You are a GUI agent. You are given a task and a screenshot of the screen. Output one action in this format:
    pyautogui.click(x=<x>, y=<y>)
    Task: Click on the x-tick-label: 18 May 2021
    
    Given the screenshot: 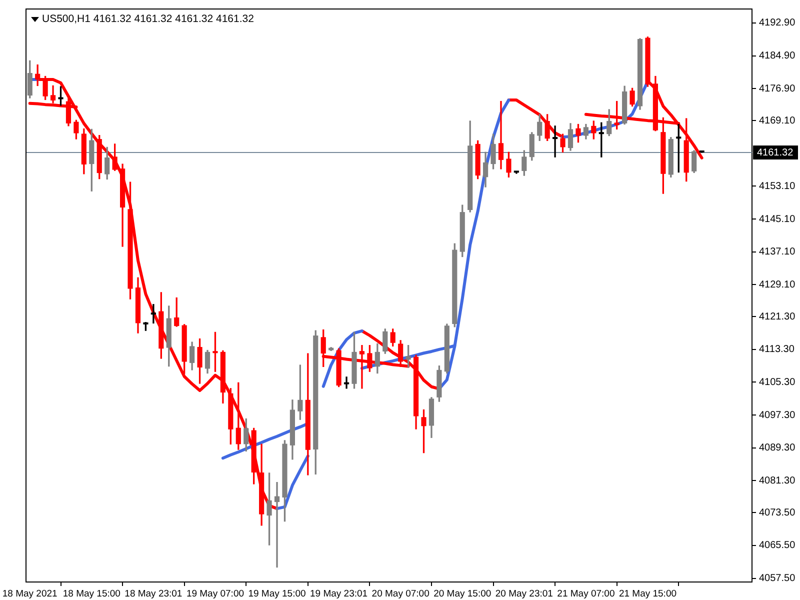 What is the action you would take?
    pyautogui.click(x=30, y=594)
    